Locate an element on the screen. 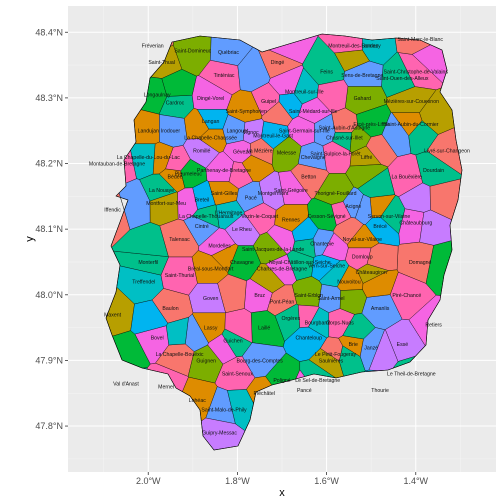 The image size is (504, 504). commune-label: Le Petit-Fougeray is located at coordinates (336, 355).